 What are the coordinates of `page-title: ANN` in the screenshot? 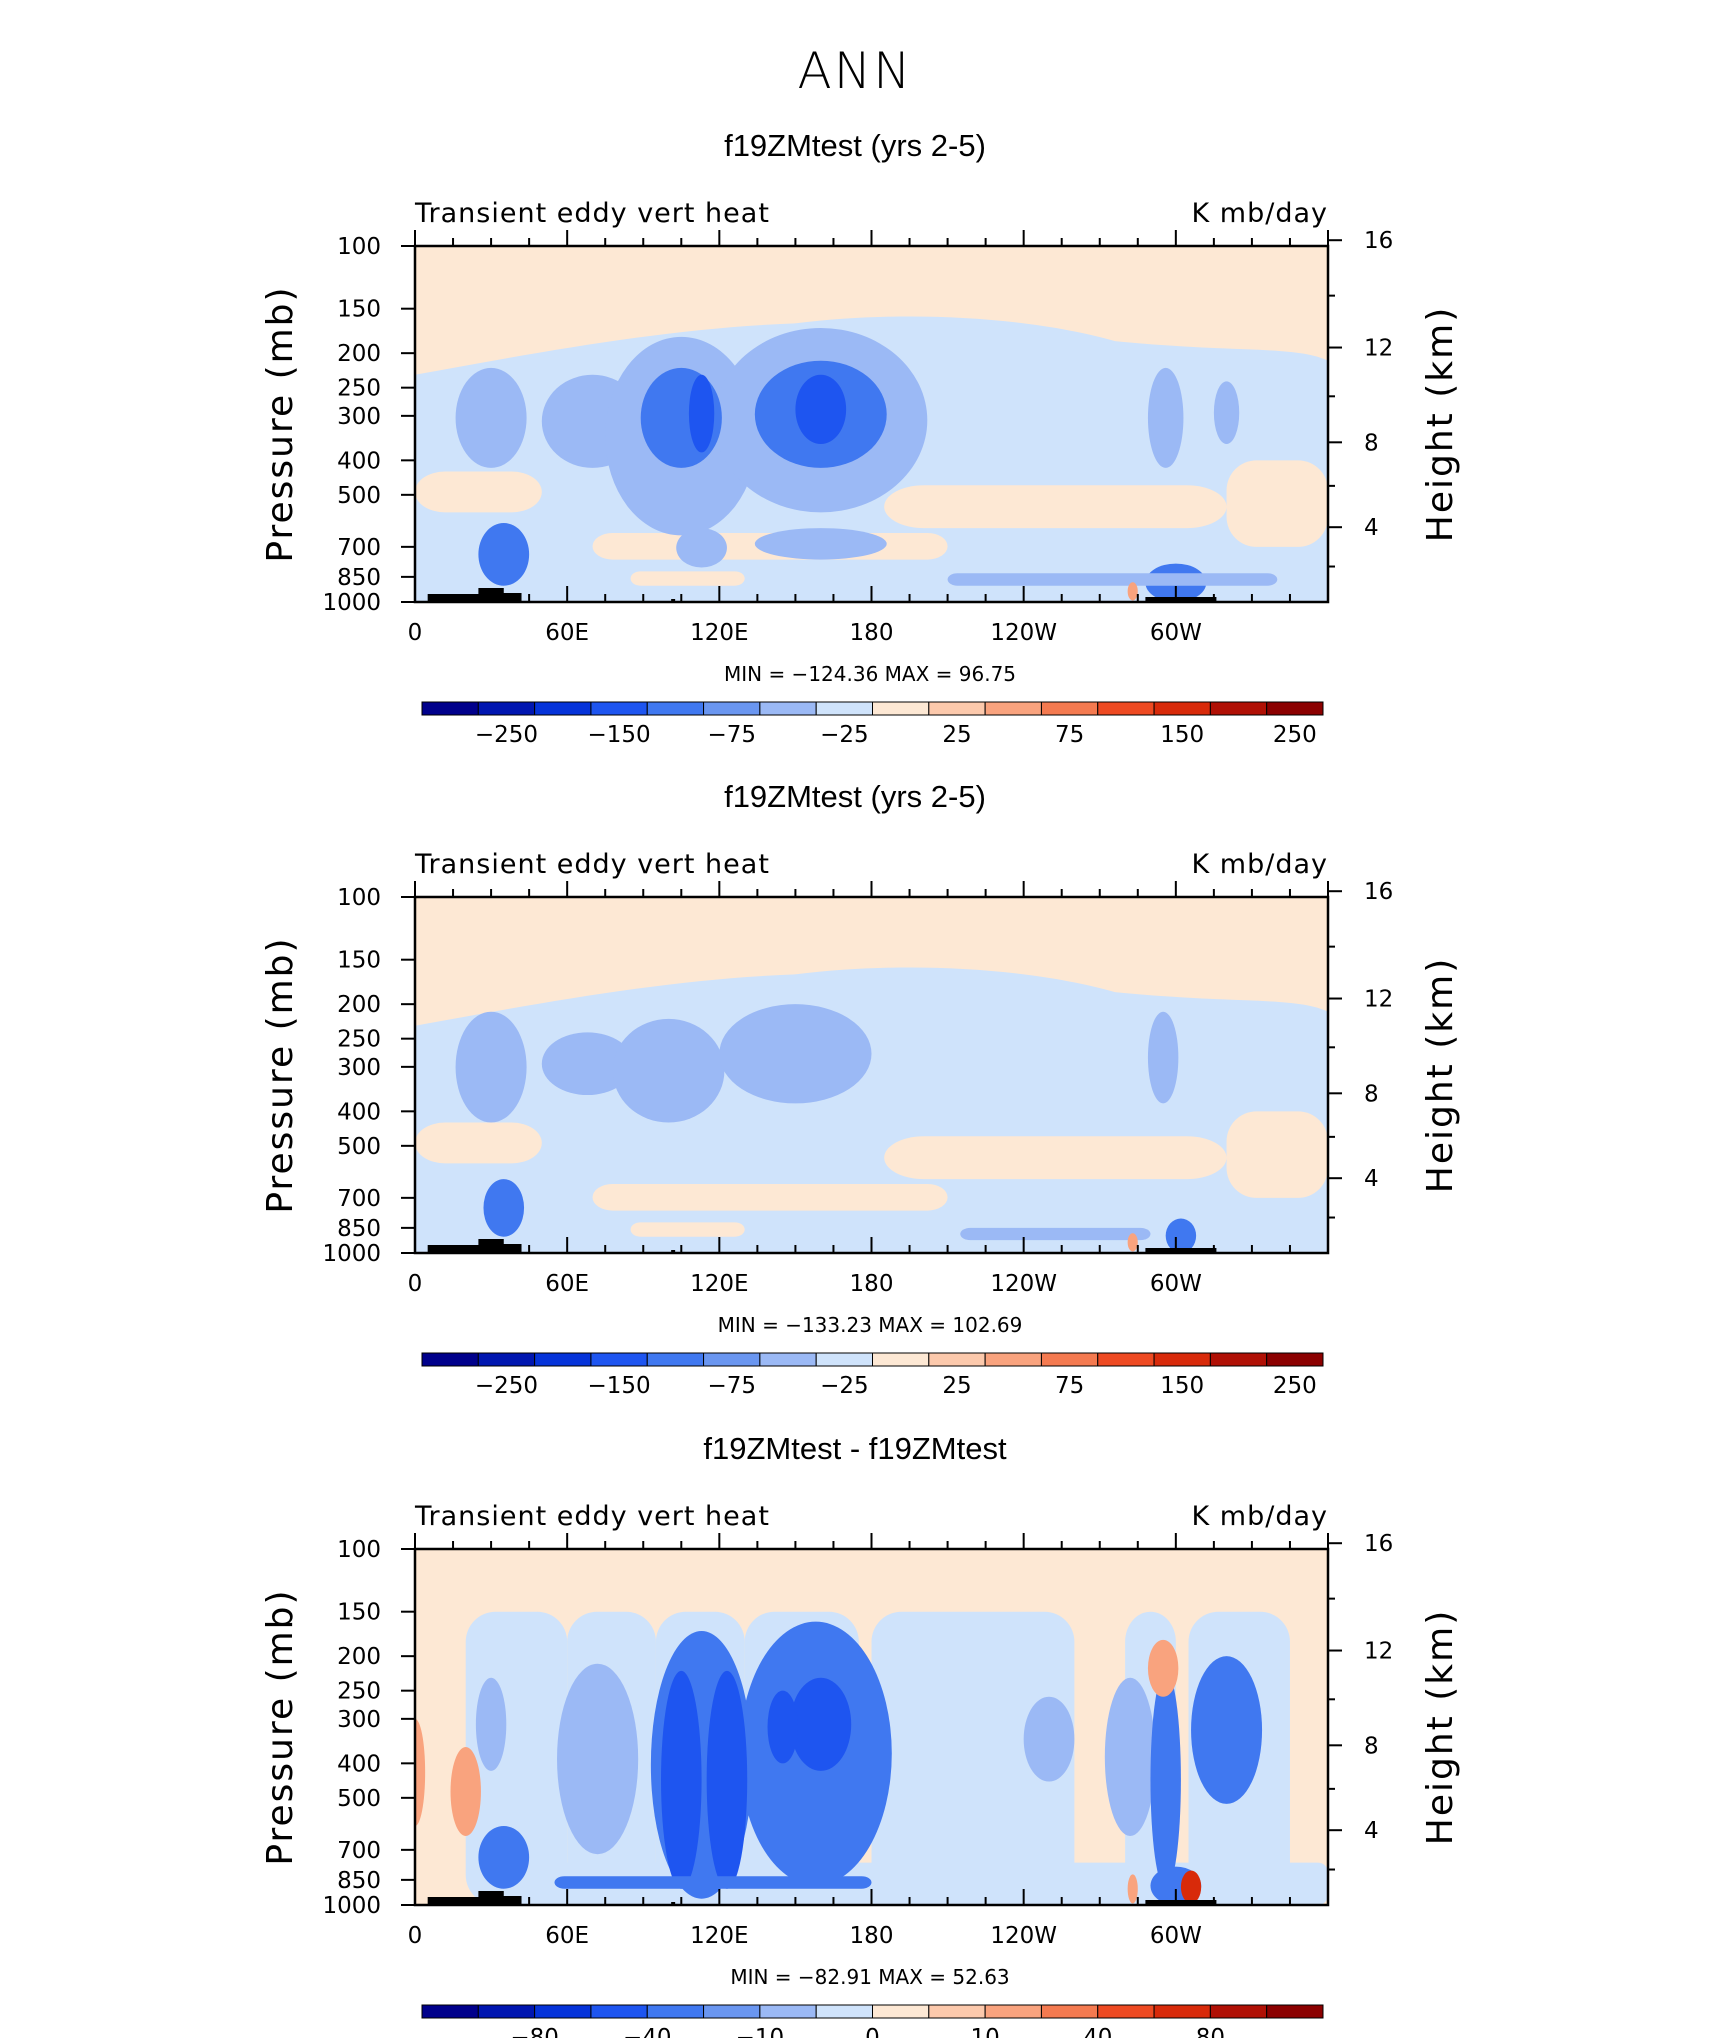 It's located at (855, 71).